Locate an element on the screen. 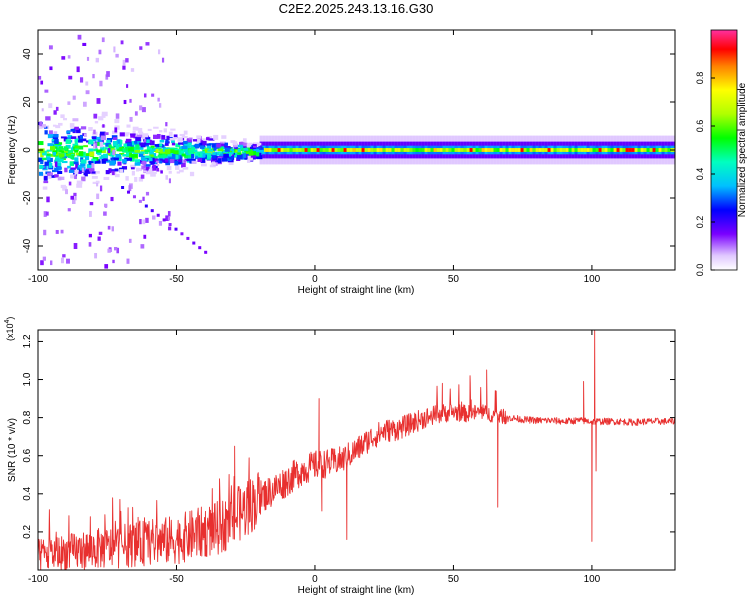 This screenshot has height=600, width=750. x-tick-label: 0 is located at coordinates (315, 579).